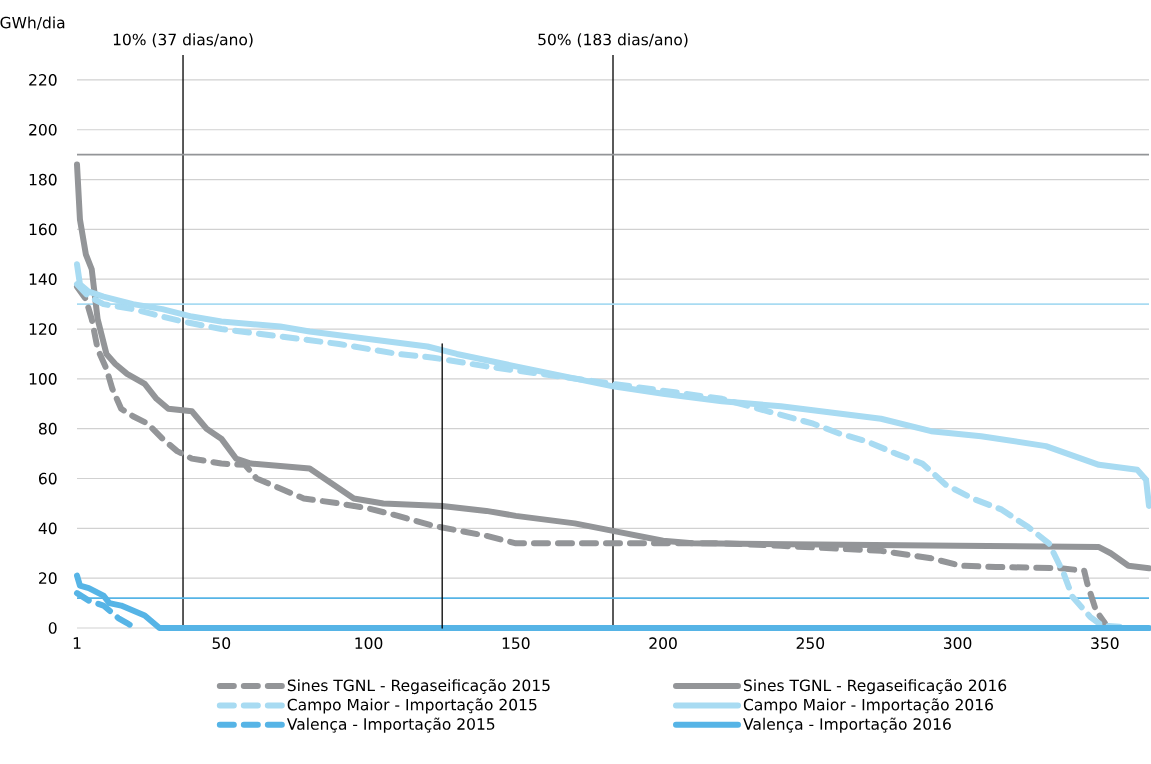 Image resolution: width=1151 pixels, height=764 pixels. What do you see at coordinates (43, 80) in the screenshot?
I see `y-tick-label: 220` at bounding box center [43, 80].